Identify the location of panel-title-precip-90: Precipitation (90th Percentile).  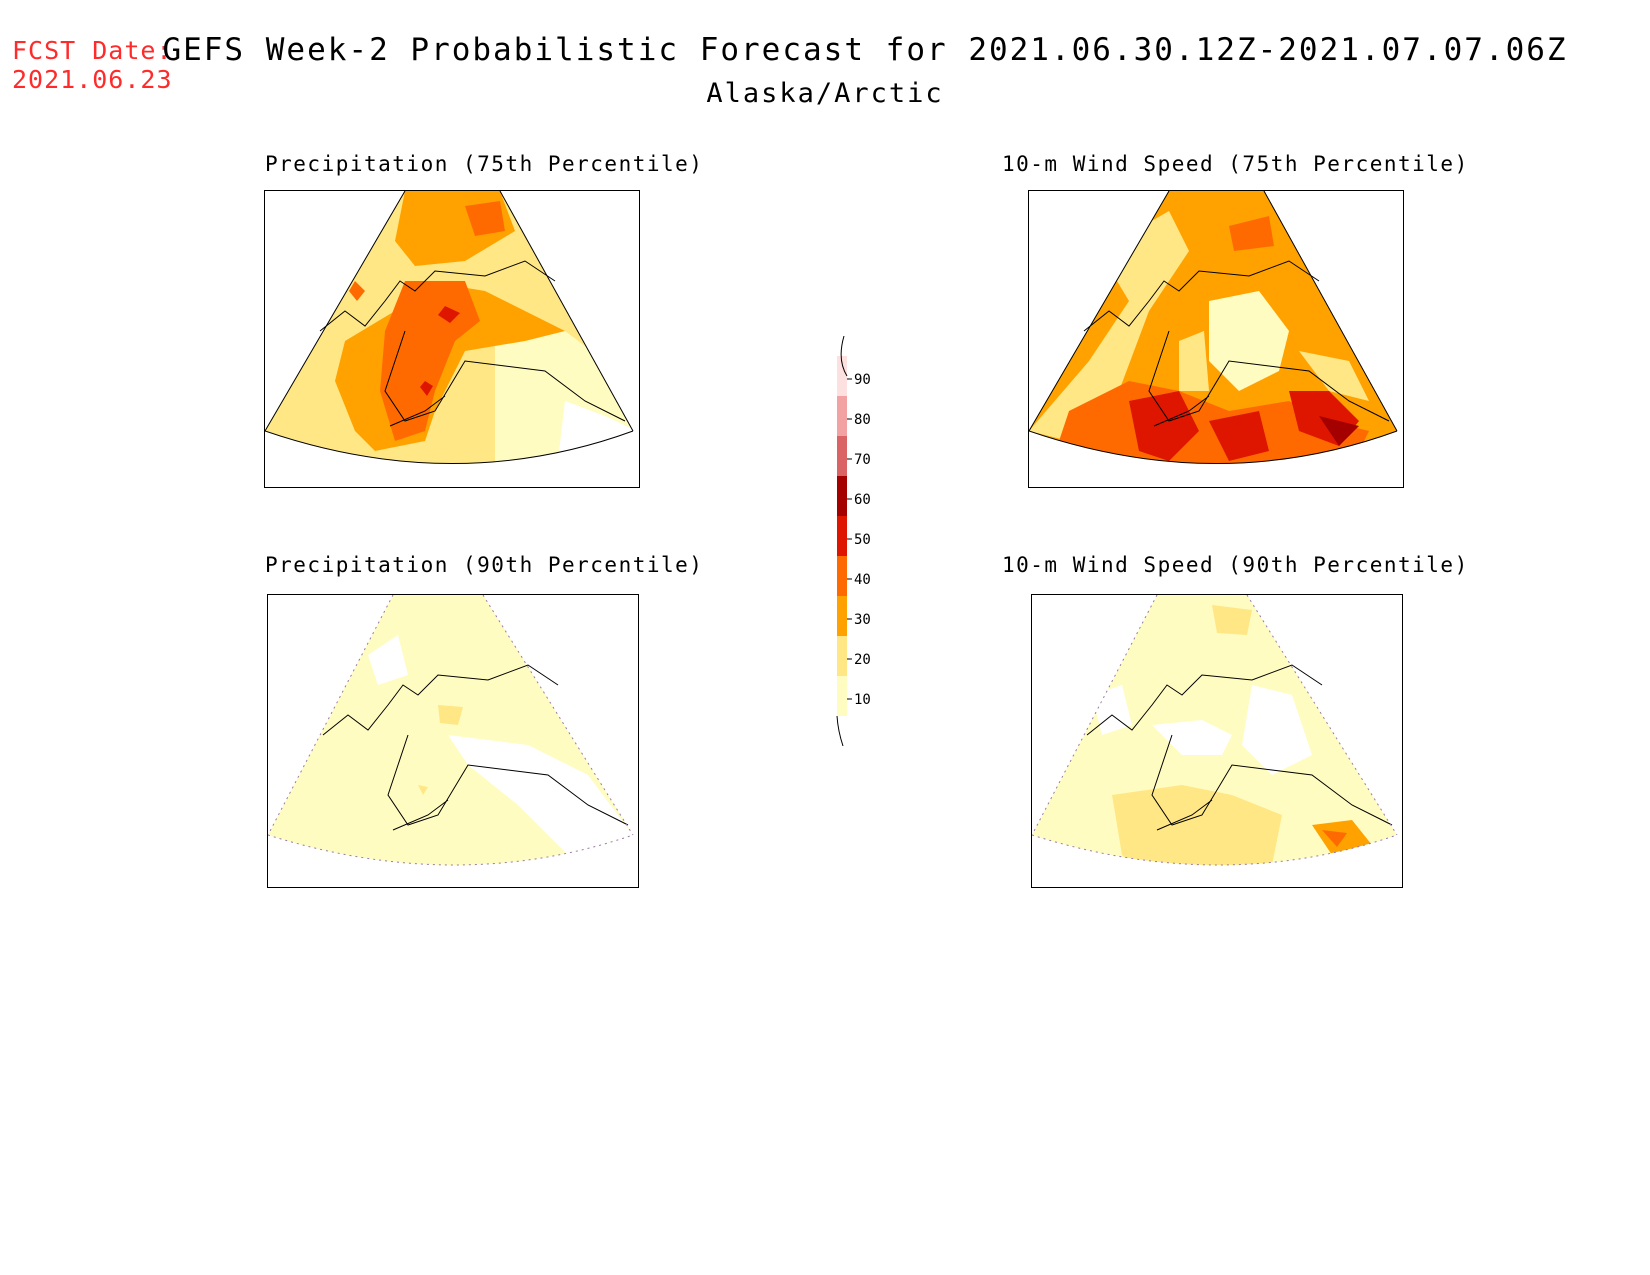
(484, 565).